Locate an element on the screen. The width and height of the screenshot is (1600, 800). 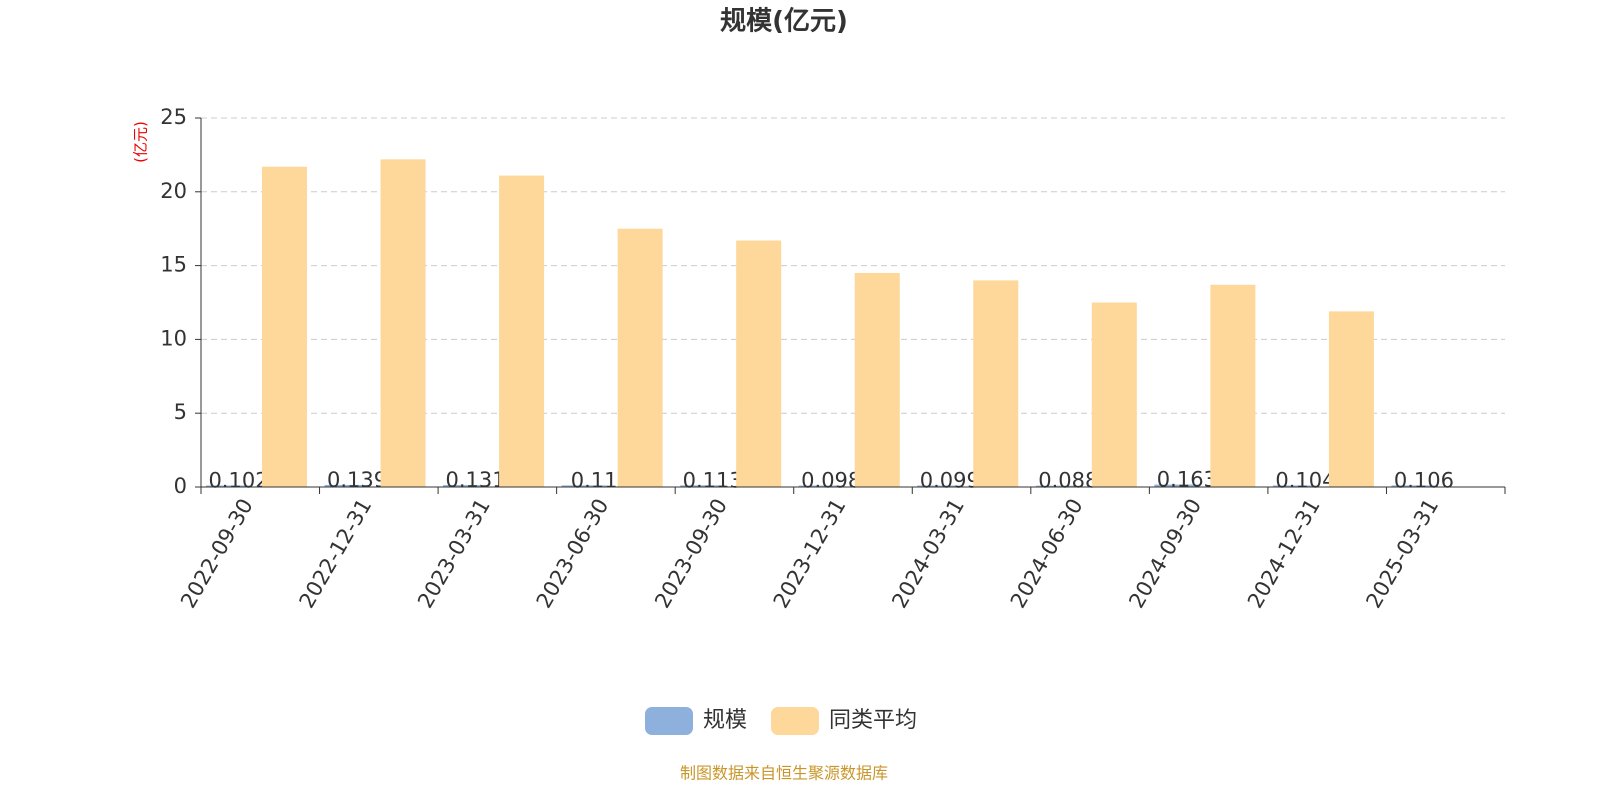
x-tick-label: 2023-06-30 is located at coordinates (573, 554).